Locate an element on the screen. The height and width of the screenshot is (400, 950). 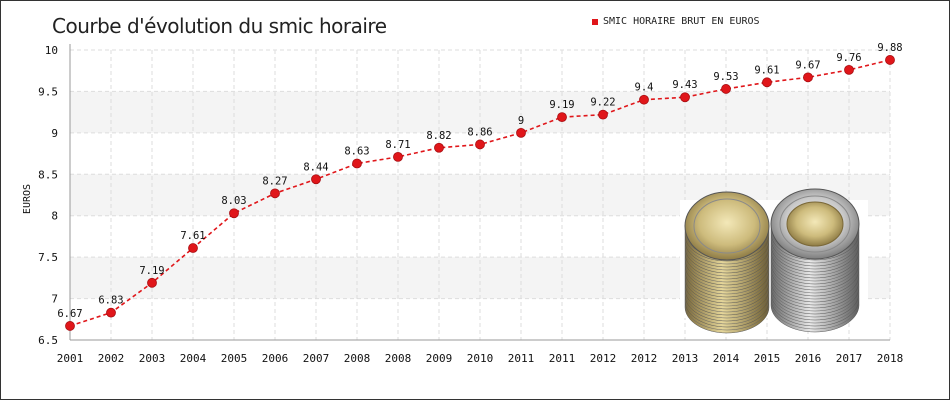
data-label: 9.76 is located at coordinates (848, 58).